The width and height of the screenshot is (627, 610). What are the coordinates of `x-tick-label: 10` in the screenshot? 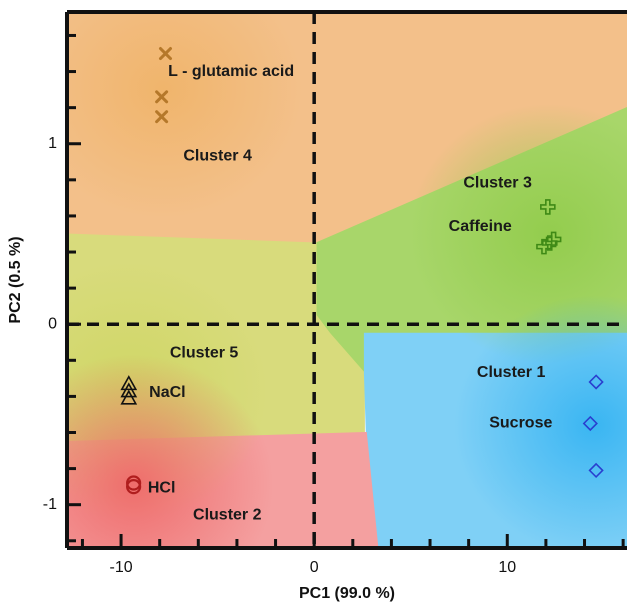 It's located at (507, 567).